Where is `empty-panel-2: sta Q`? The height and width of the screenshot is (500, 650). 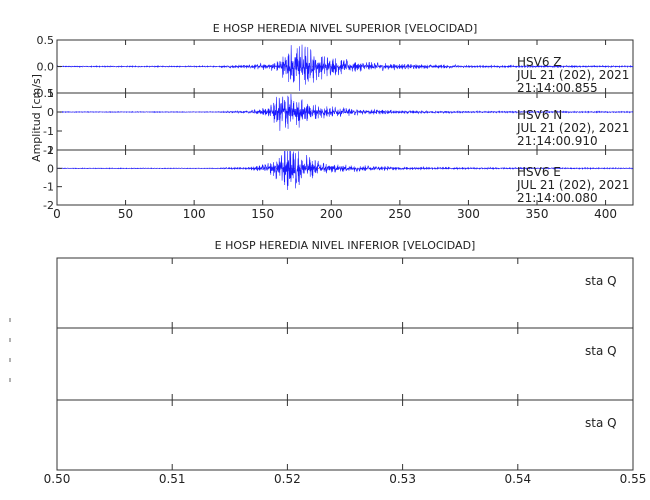 empty-panel-2: sta Q is located at coordinates (345, 364).